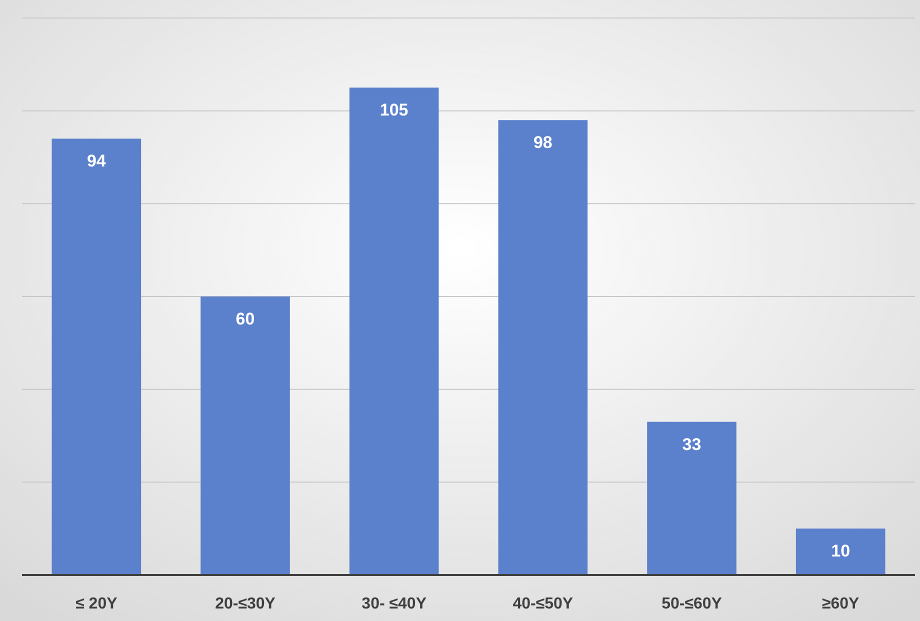  Describe the element at coordinates (245, 603) in the screenshot. I see `x-tick-label: 20-≤30Y` at that location.